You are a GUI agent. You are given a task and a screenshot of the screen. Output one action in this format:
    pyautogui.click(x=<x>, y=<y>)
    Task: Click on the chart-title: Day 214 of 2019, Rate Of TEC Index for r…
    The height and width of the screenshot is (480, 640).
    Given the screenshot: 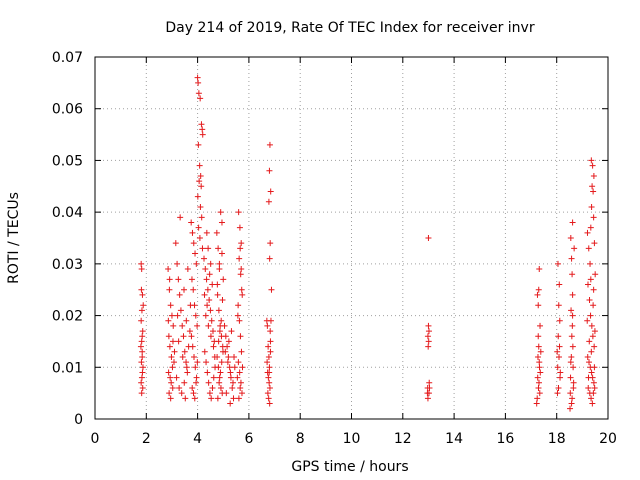 What is the action you would take?
    pyautogui.click(x=349, y=28)
    